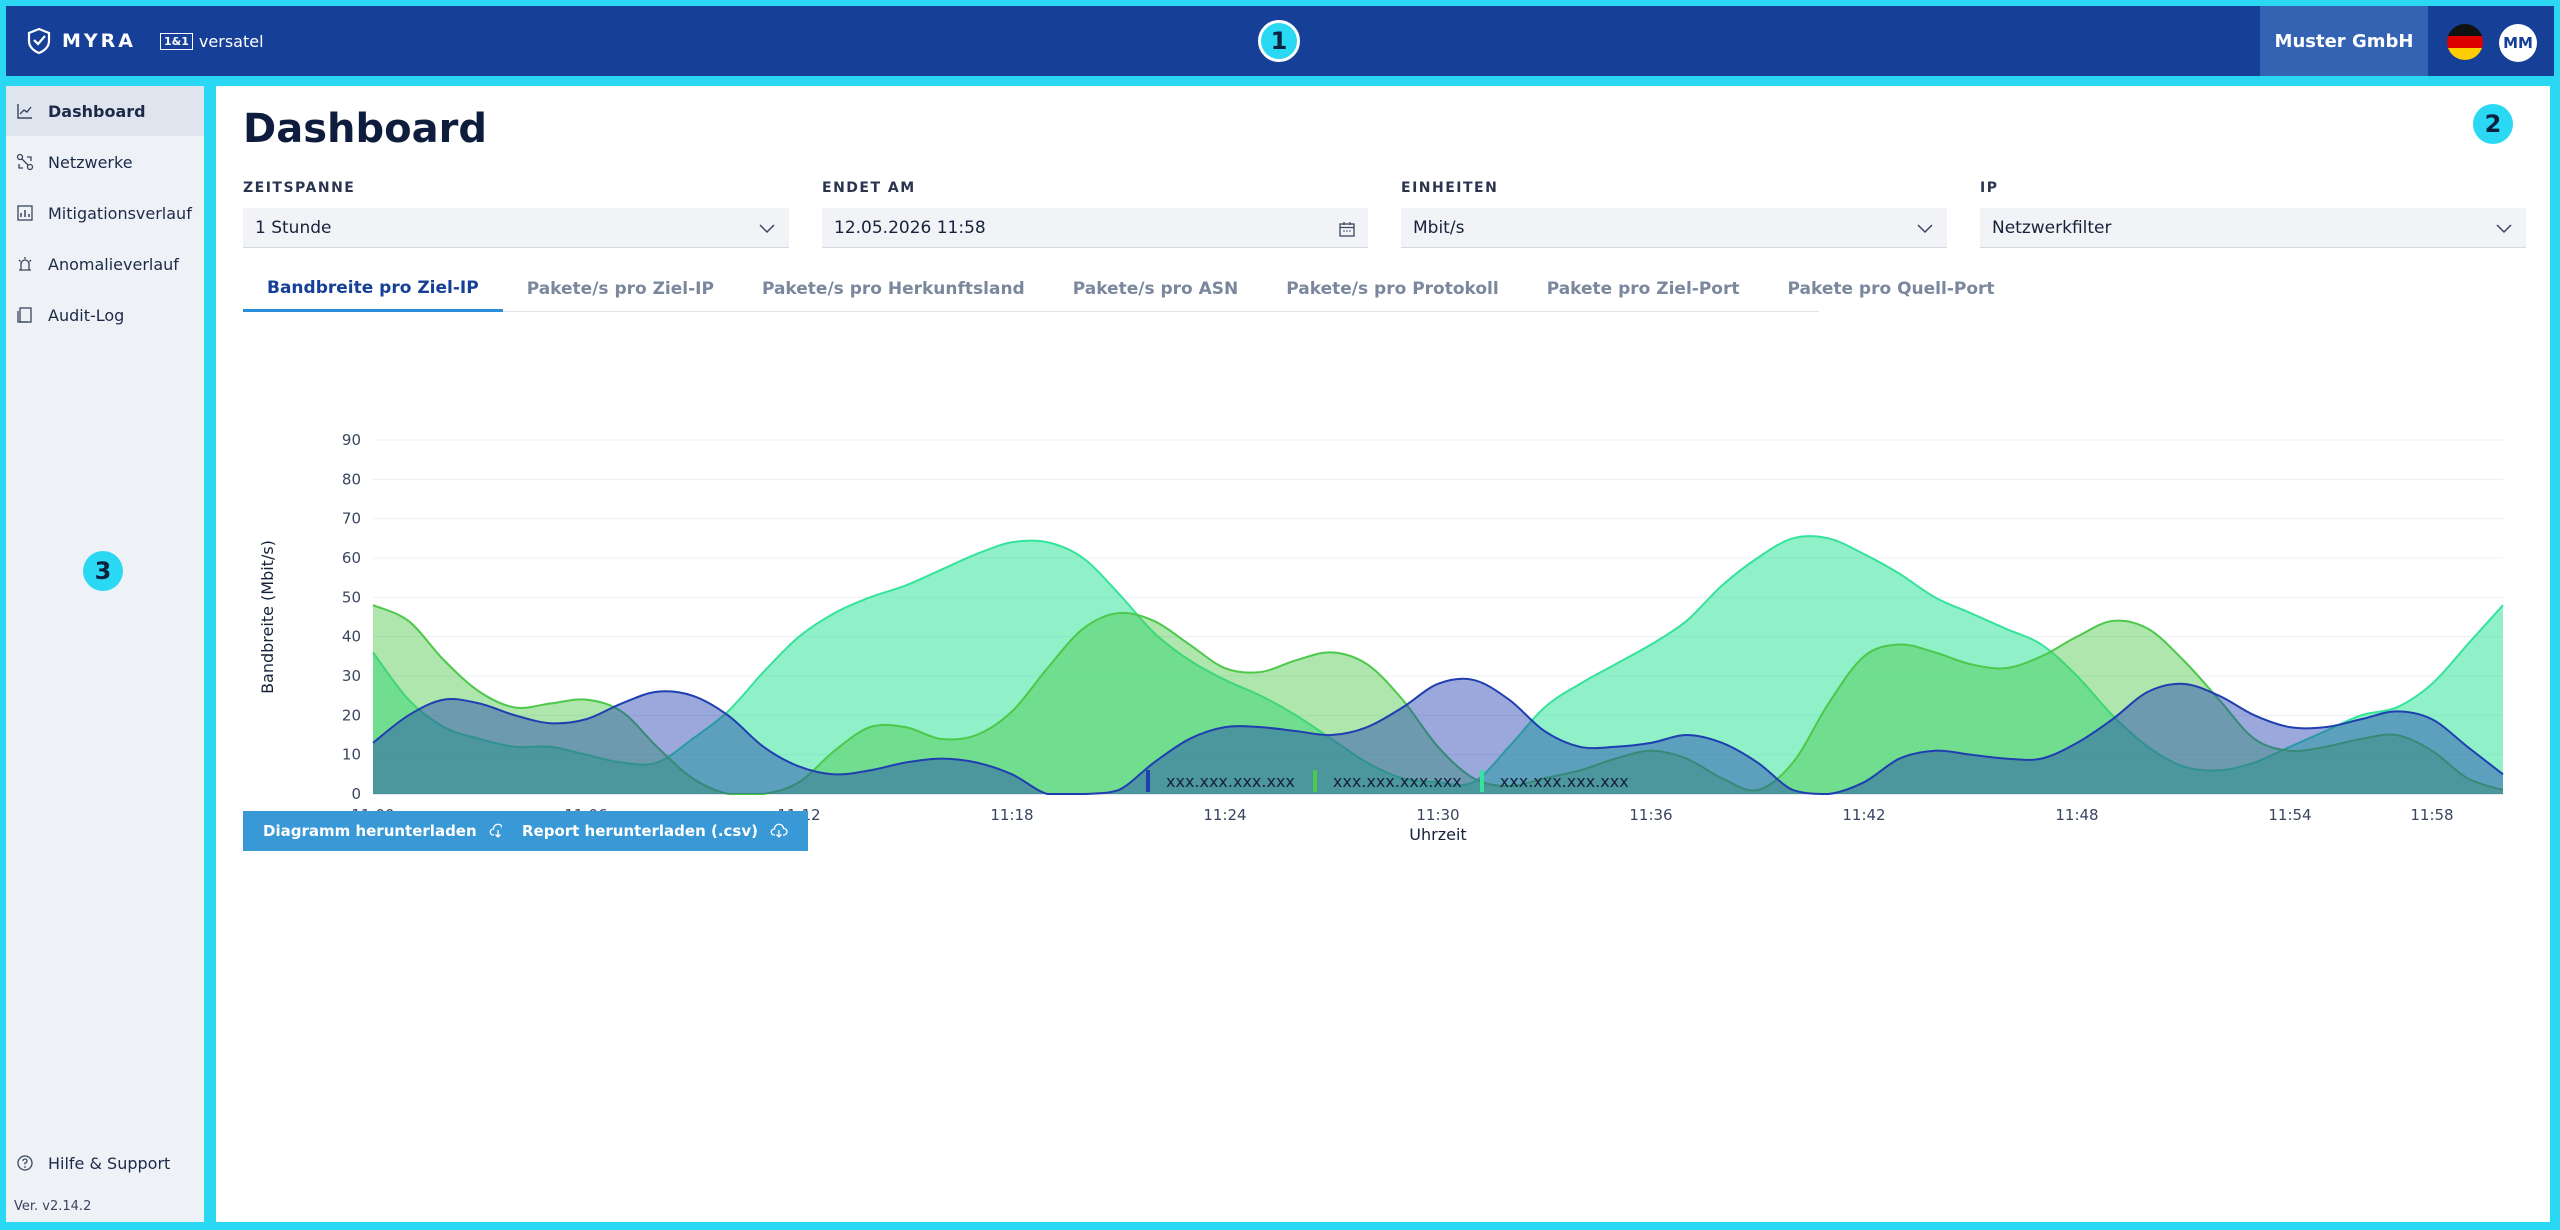  Describe the element at coordinates (2253, 228) in the screenshot. I see `ip-networkfilter-select: Netzwerkfilter` at that location.